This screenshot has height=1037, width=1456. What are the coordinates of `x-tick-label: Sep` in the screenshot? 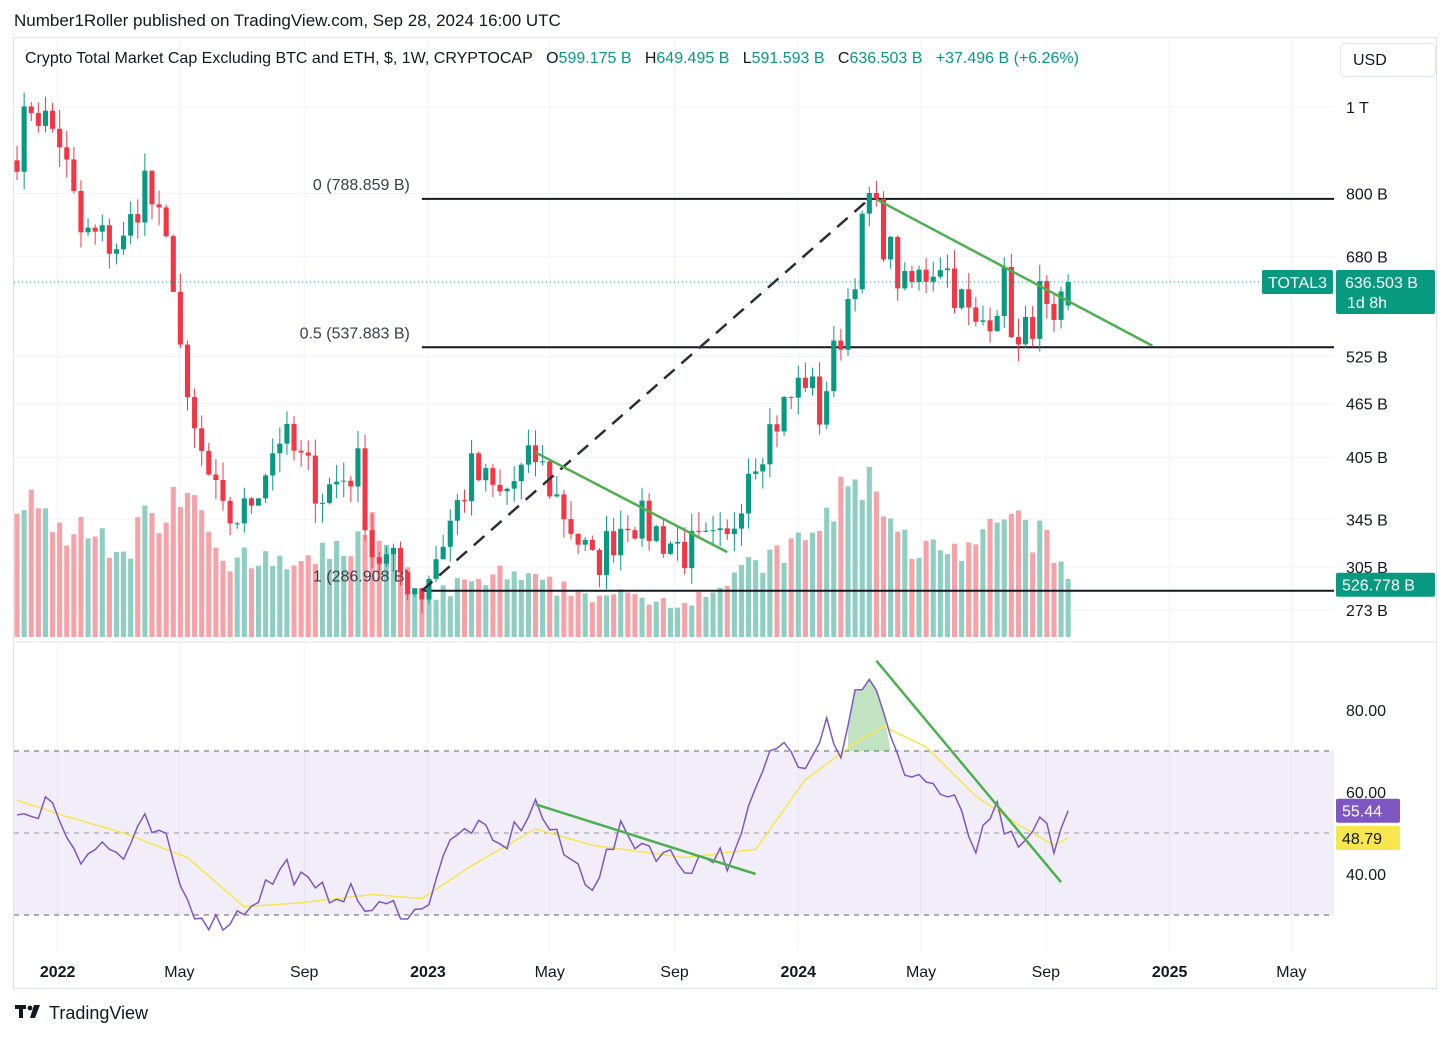 It's located at (304, 972).